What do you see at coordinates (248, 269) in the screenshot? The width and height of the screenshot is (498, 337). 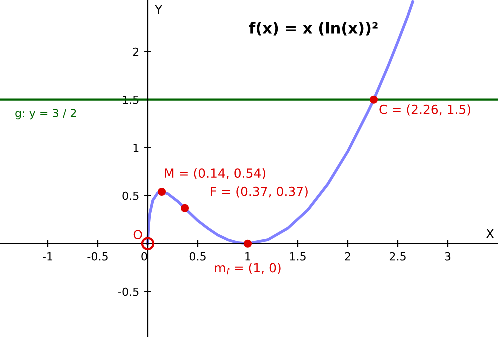 I see `annotation: m$_{f}$ = (1, 0)` at bounding box center [248, 269].